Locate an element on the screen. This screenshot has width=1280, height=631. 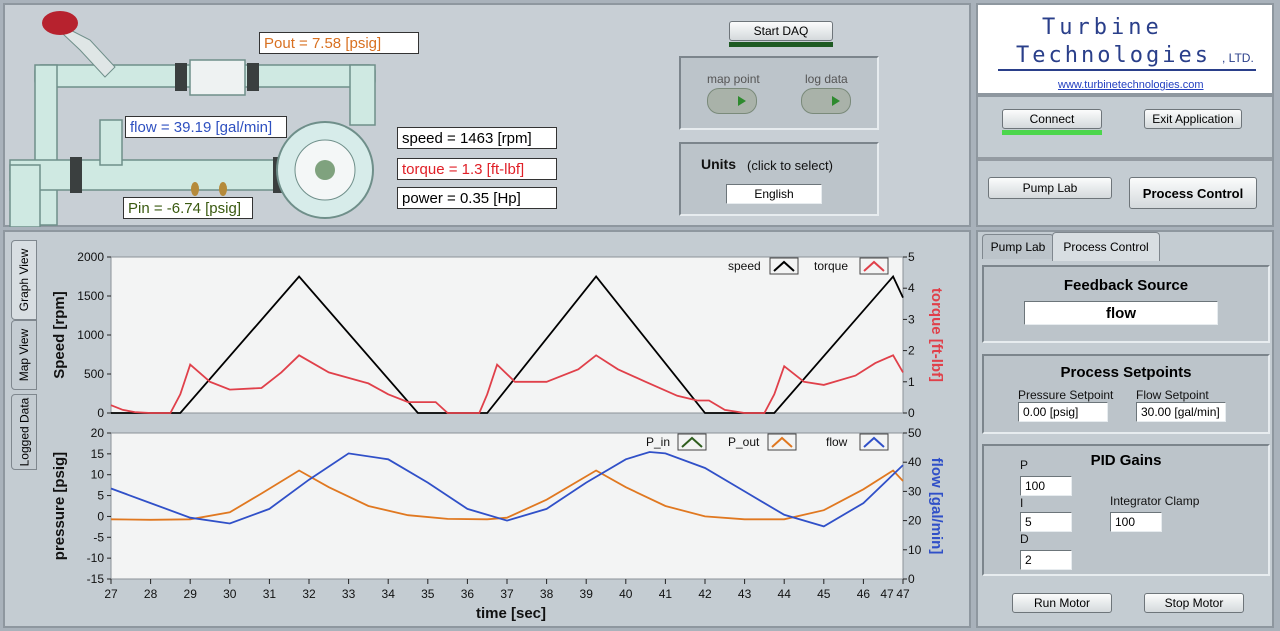
setpoints-title: Process Setpoints is located at coordinates (1126, 372).